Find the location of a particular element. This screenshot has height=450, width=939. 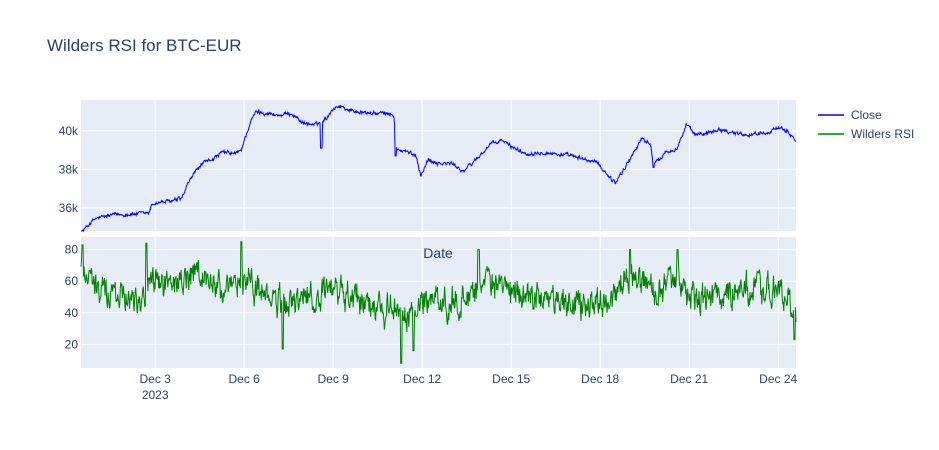

x-tick-label: Dec 15 is located at coordinates (511, 379).